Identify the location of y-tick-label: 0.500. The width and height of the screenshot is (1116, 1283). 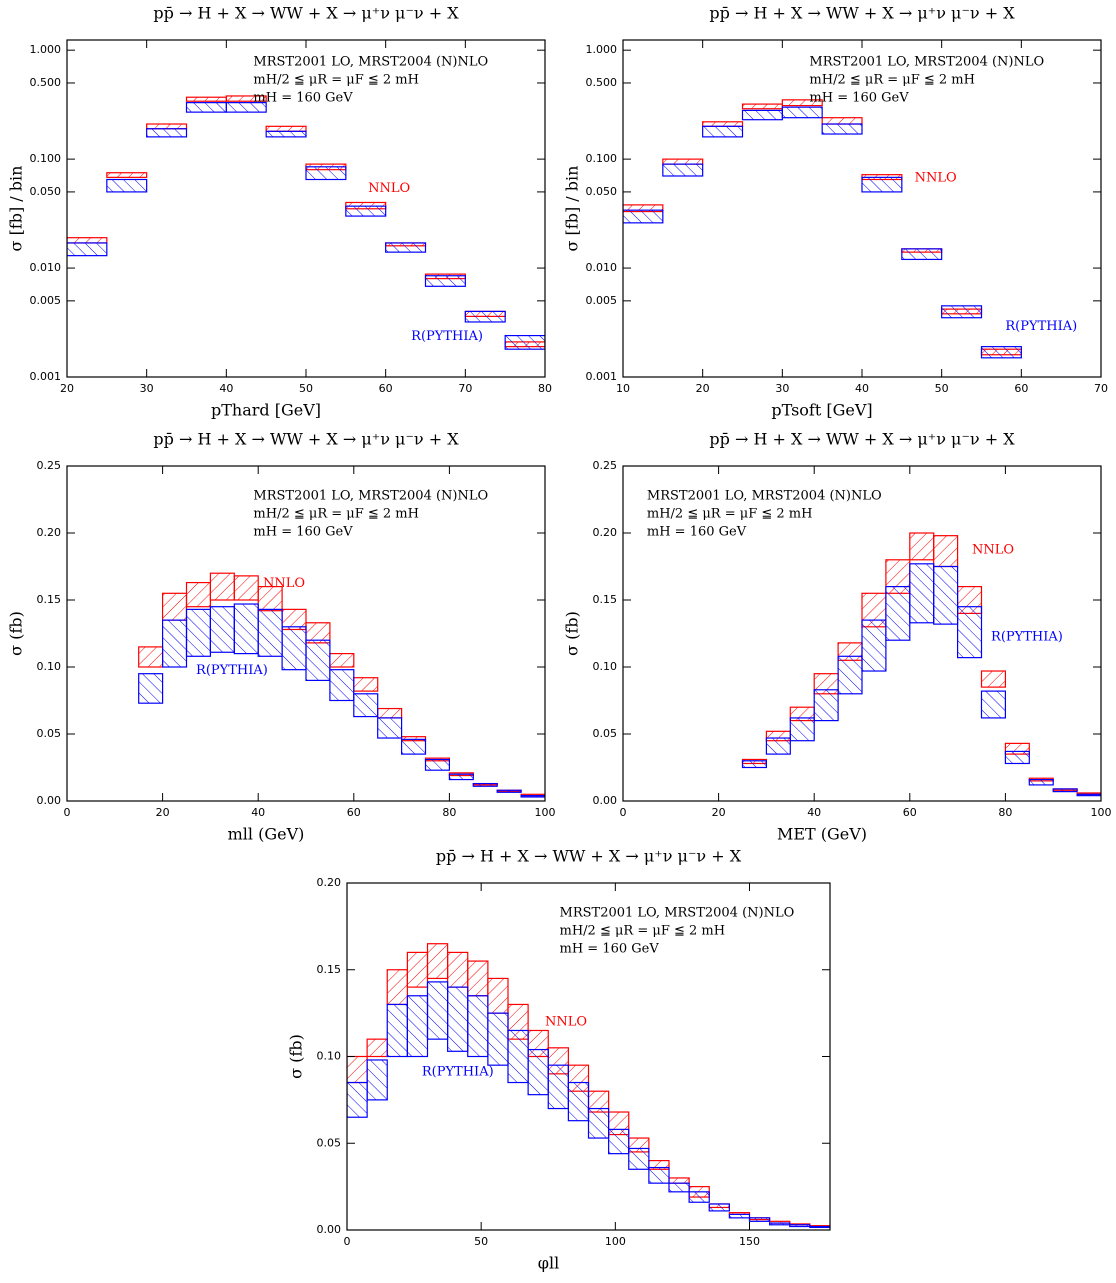
(46, 82).